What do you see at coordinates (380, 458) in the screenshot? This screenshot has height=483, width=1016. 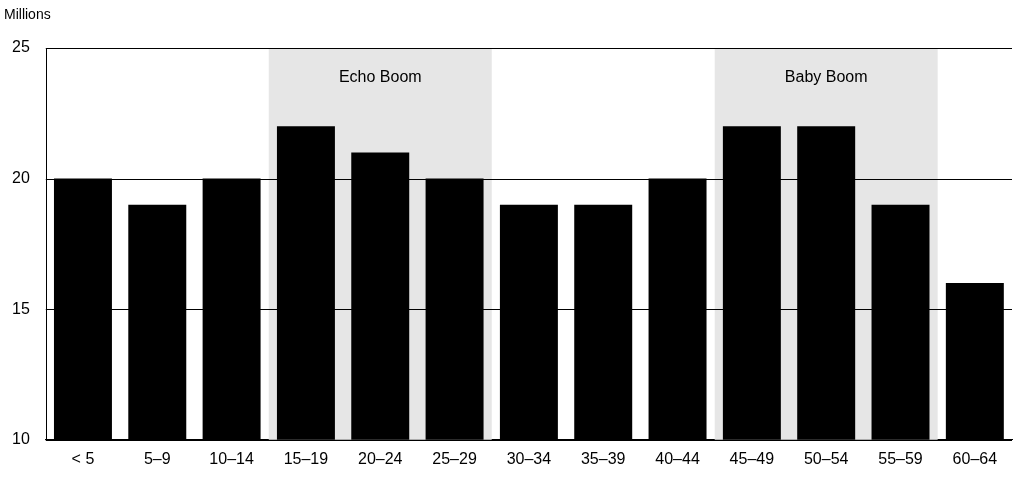 I see `x-tick-label: 20–24` at bounding box center [380, 458].